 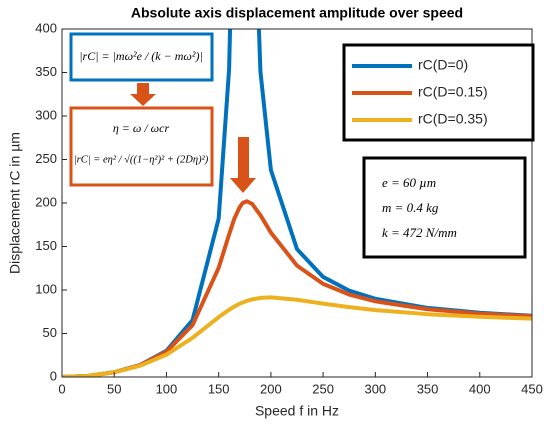 I want to click on param: m = 0.4 kg, so click(x=410, y=207).